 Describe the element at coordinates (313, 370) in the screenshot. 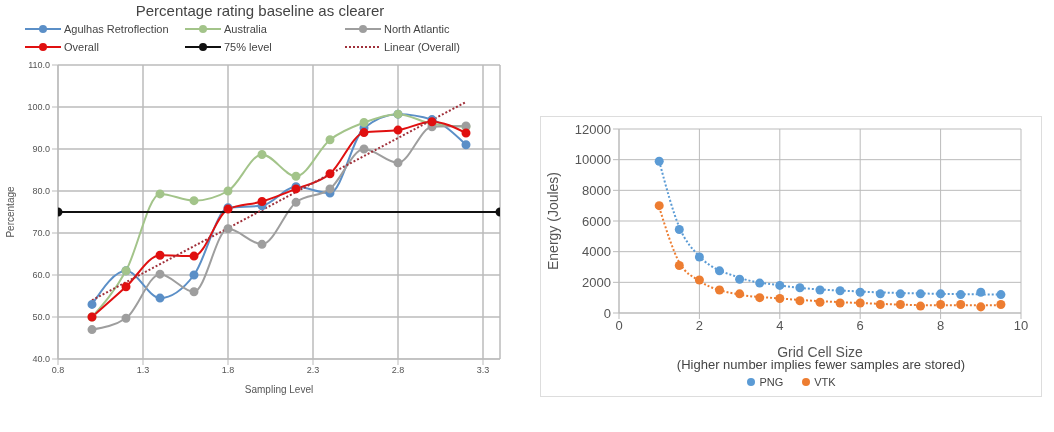

I see `x-tick-label: 2.3` at that location.